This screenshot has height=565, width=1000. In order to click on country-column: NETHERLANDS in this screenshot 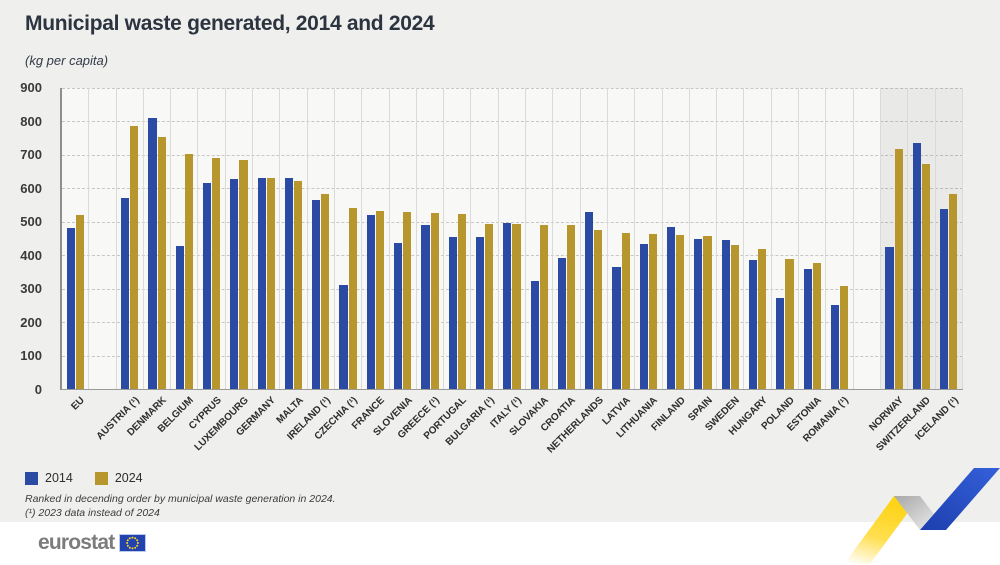, I will do `click(576, 271)`.